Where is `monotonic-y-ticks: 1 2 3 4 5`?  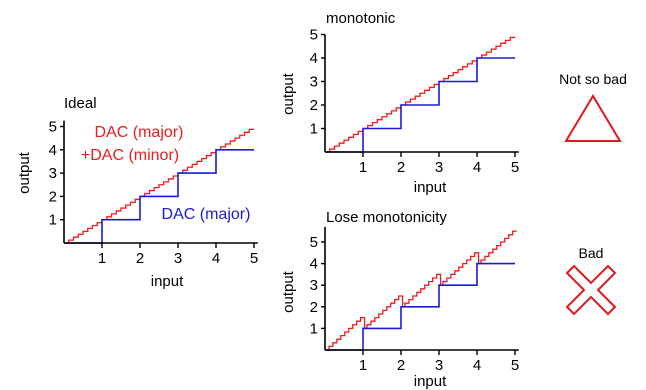 monotonic-y-ticks: 1 2 3 4 5 is located at coordinates (317, 82).